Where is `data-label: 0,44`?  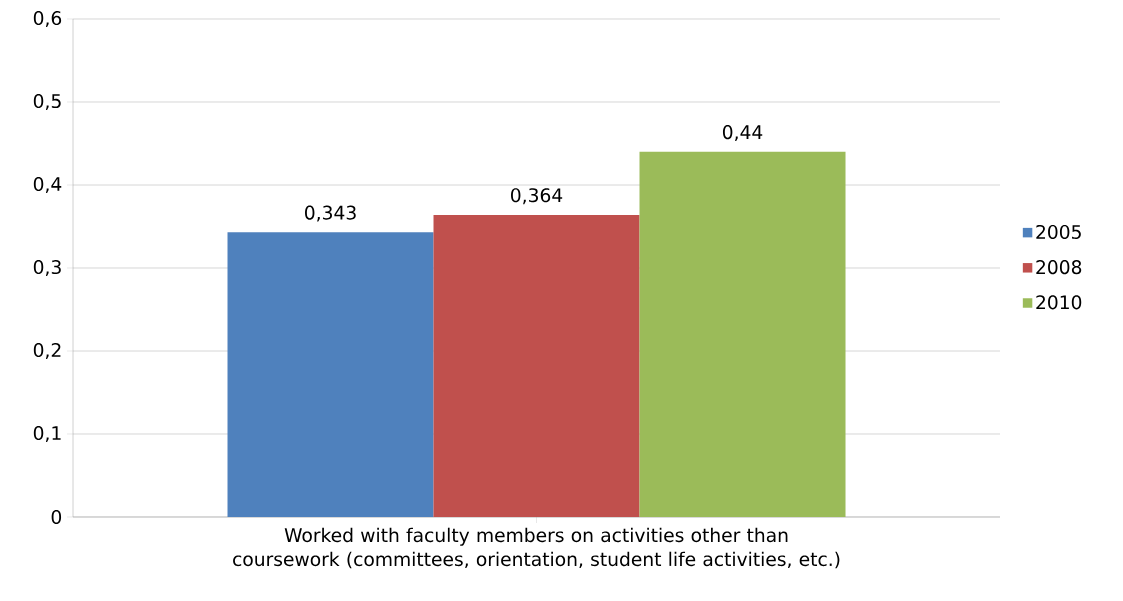
data-label: 0,44 is located at coordinates (742, 133).